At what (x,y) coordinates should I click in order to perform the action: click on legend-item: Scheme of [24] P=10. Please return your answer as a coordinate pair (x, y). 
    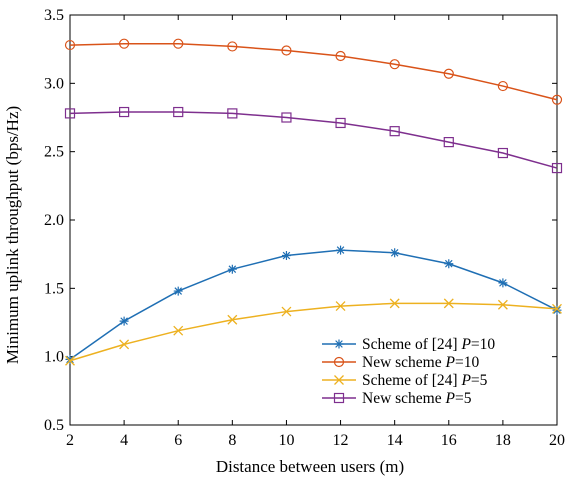
    Looking at the image, I should click on (408, 344).